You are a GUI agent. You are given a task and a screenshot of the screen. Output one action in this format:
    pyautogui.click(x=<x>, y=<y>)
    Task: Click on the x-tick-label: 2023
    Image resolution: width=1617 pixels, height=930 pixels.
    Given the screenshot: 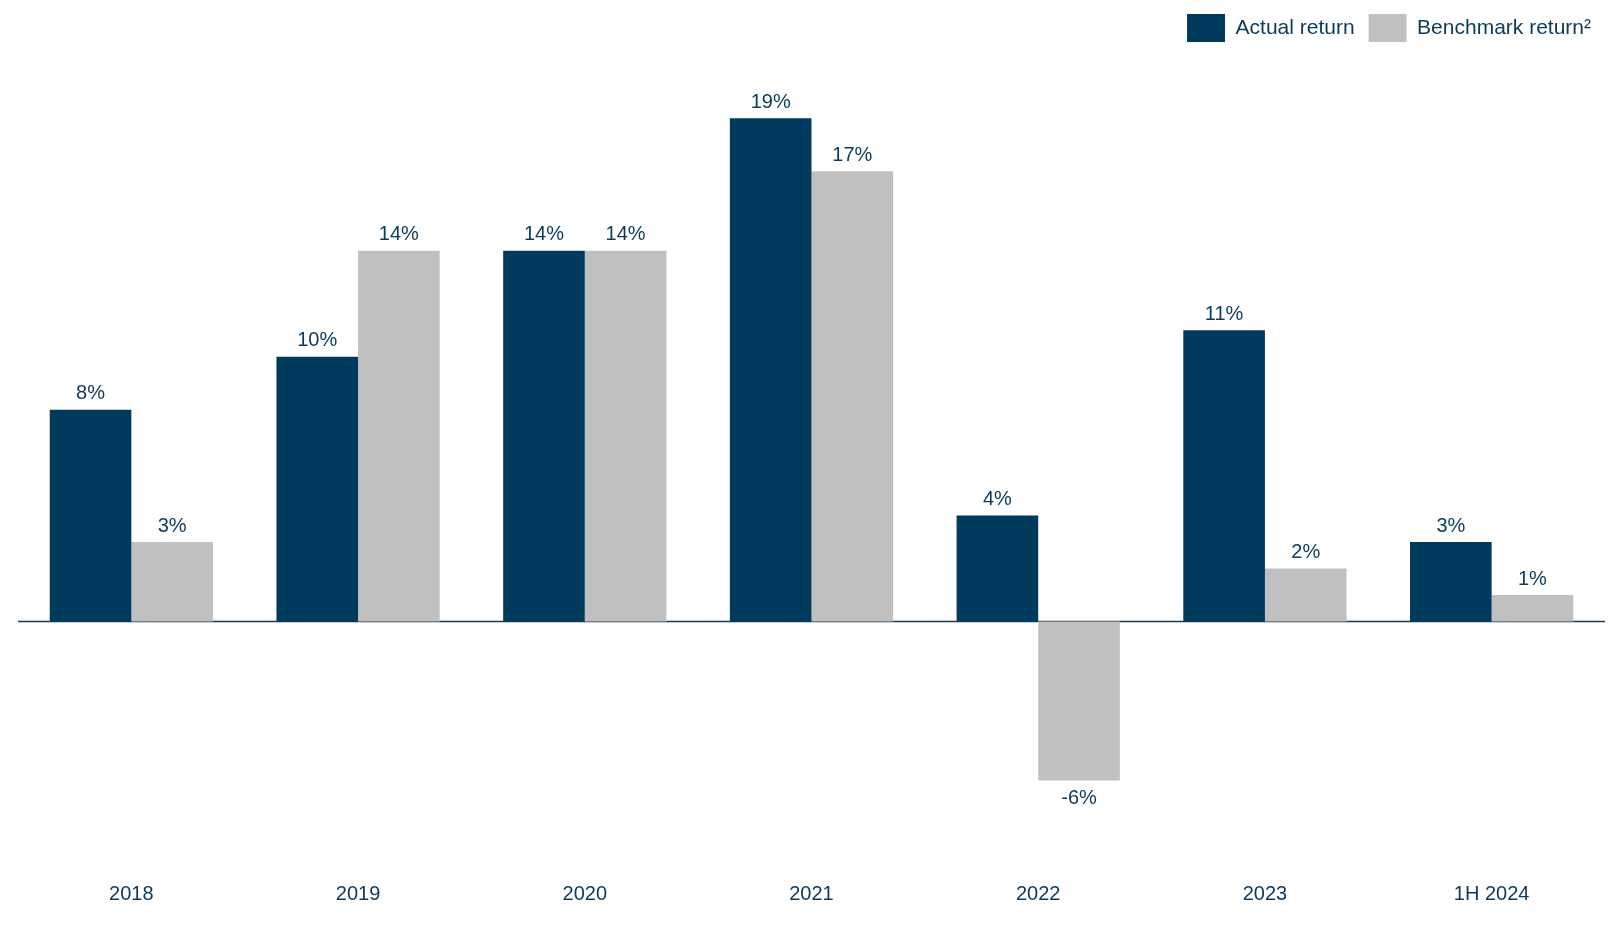 What is the action you would take?
    pyautogui.click(x=1265, y=892)
    